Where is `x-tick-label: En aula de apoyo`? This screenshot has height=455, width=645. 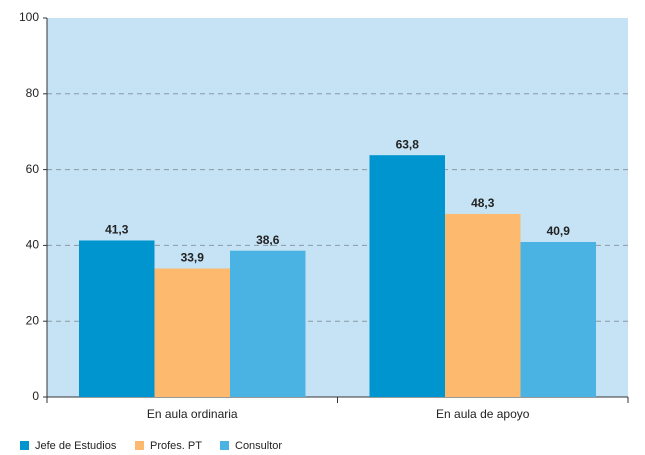 x-tick-label: En aula de apoyo is located at coordinates (483, 414).